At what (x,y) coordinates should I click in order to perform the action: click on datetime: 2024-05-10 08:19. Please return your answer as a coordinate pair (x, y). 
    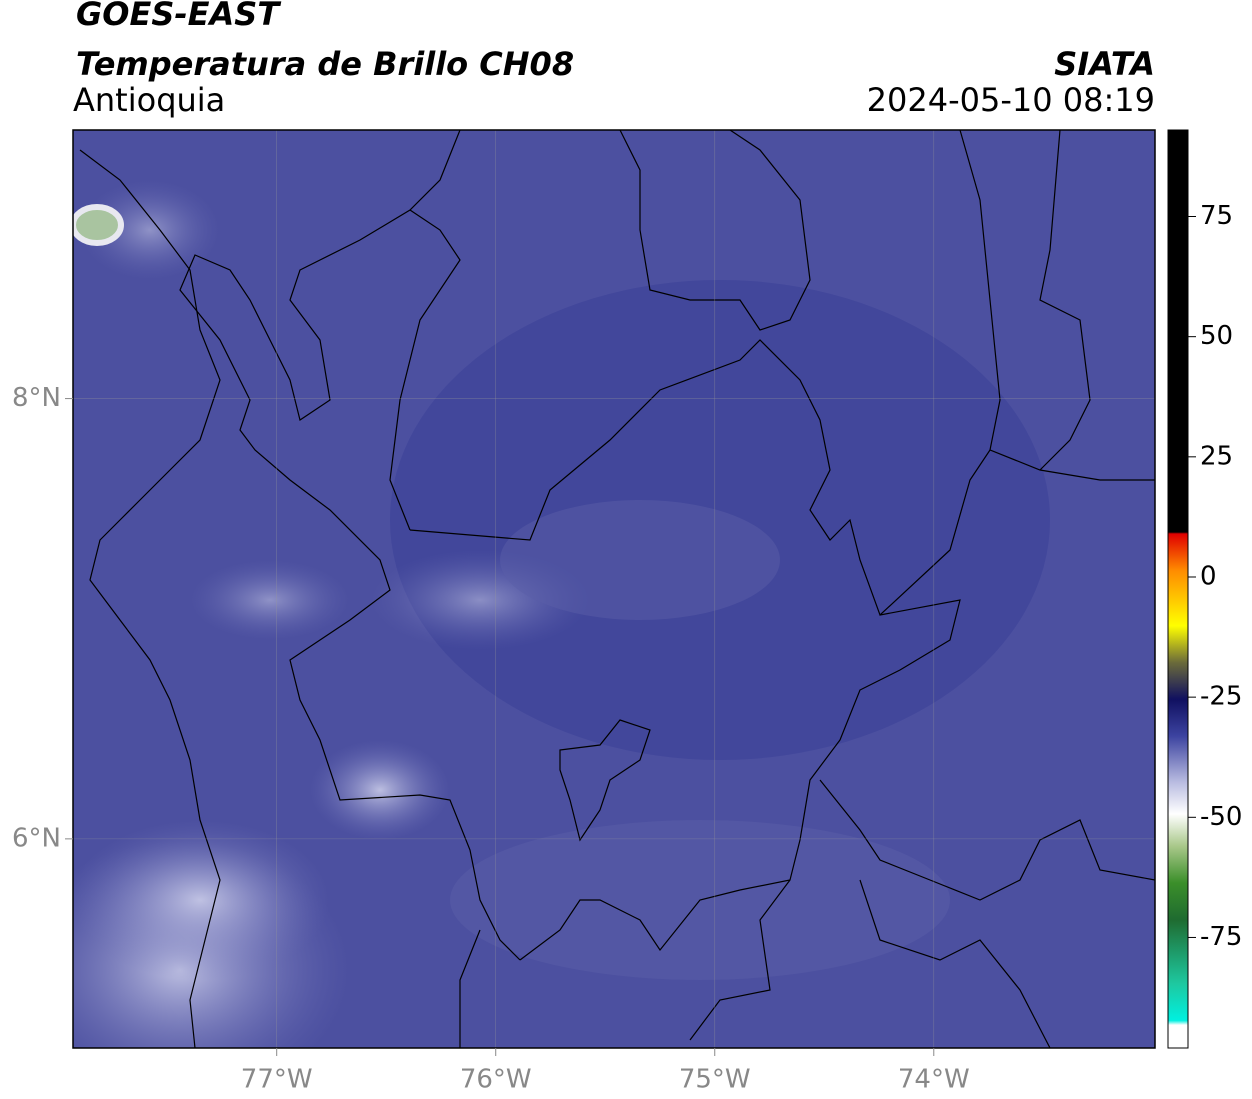
    Looking at the image, I should click on (1011, 100).